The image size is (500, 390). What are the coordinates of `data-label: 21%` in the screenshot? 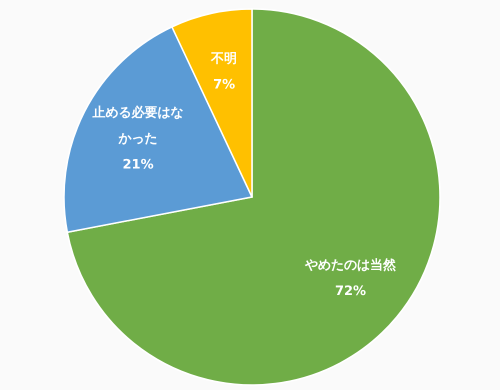 It's located at (138, 164).